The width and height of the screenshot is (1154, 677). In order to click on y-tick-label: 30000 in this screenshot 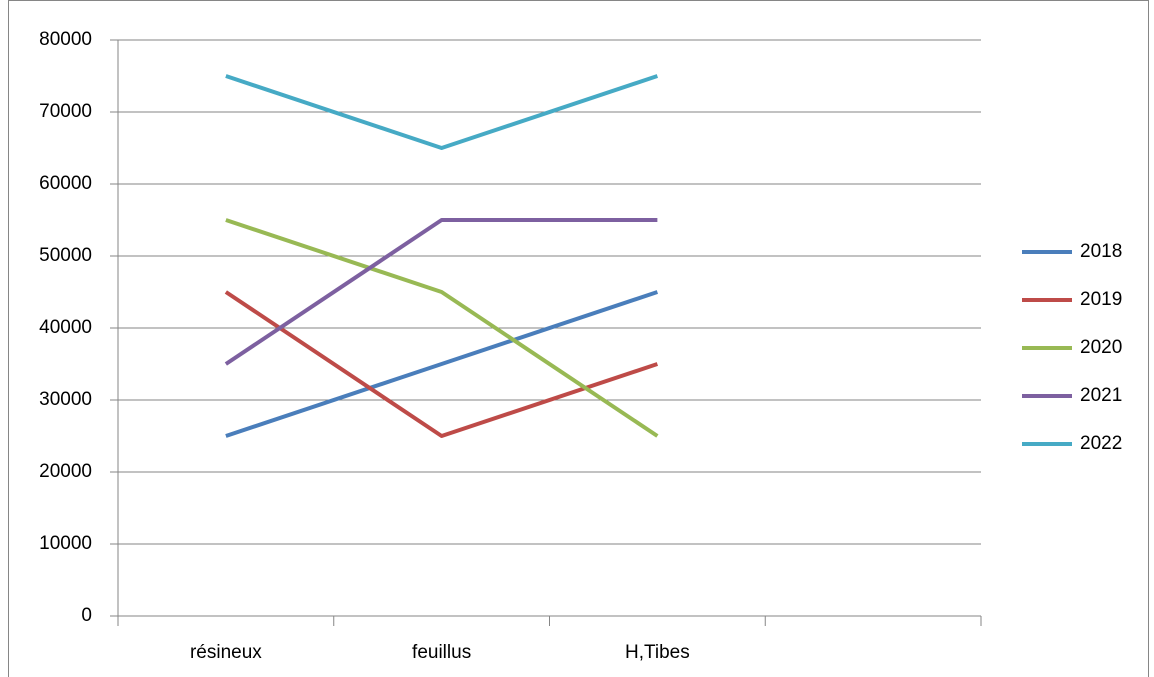, I will do `click(65, 399)`.